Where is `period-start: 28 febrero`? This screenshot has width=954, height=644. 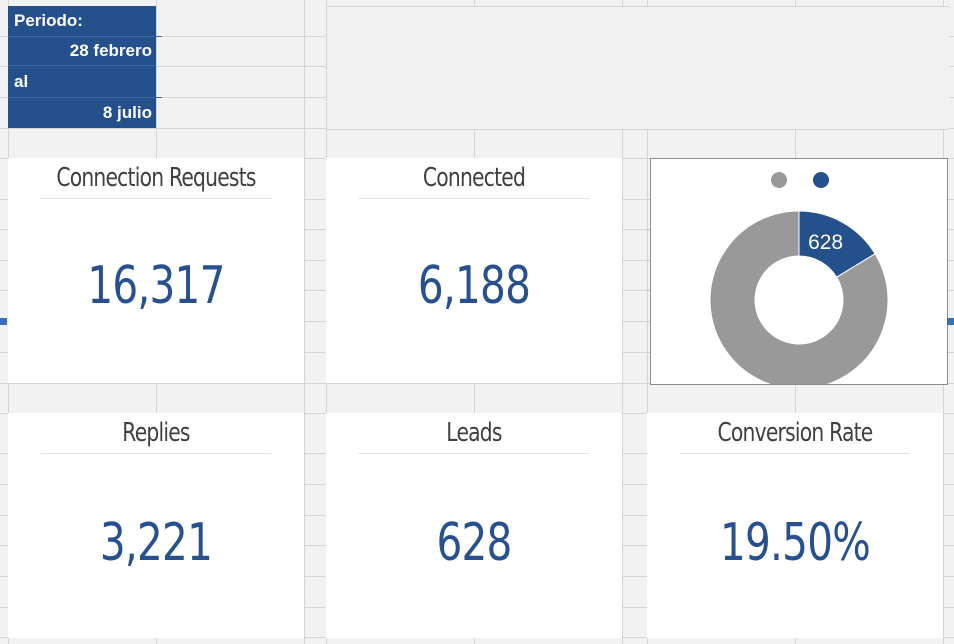 period-start: 28 febrero is located at coordinates (82, 51).